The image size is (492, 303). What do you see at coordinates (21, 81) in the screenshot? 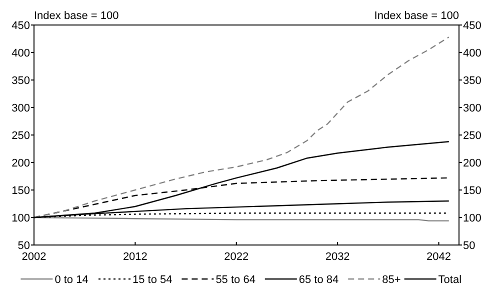
I see `y-tick-label: 350` at bounding box center [21, 81].